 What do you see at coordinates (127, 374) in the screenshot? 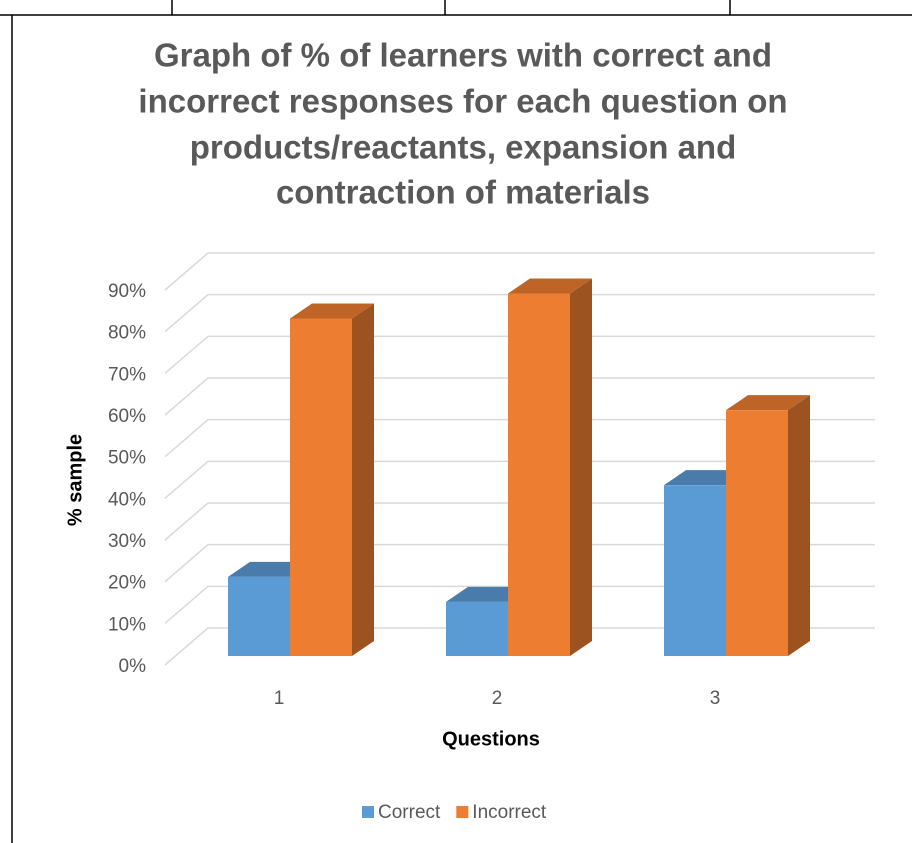
I see `y-tick-label: 70%` at bounding box center [127, 374].